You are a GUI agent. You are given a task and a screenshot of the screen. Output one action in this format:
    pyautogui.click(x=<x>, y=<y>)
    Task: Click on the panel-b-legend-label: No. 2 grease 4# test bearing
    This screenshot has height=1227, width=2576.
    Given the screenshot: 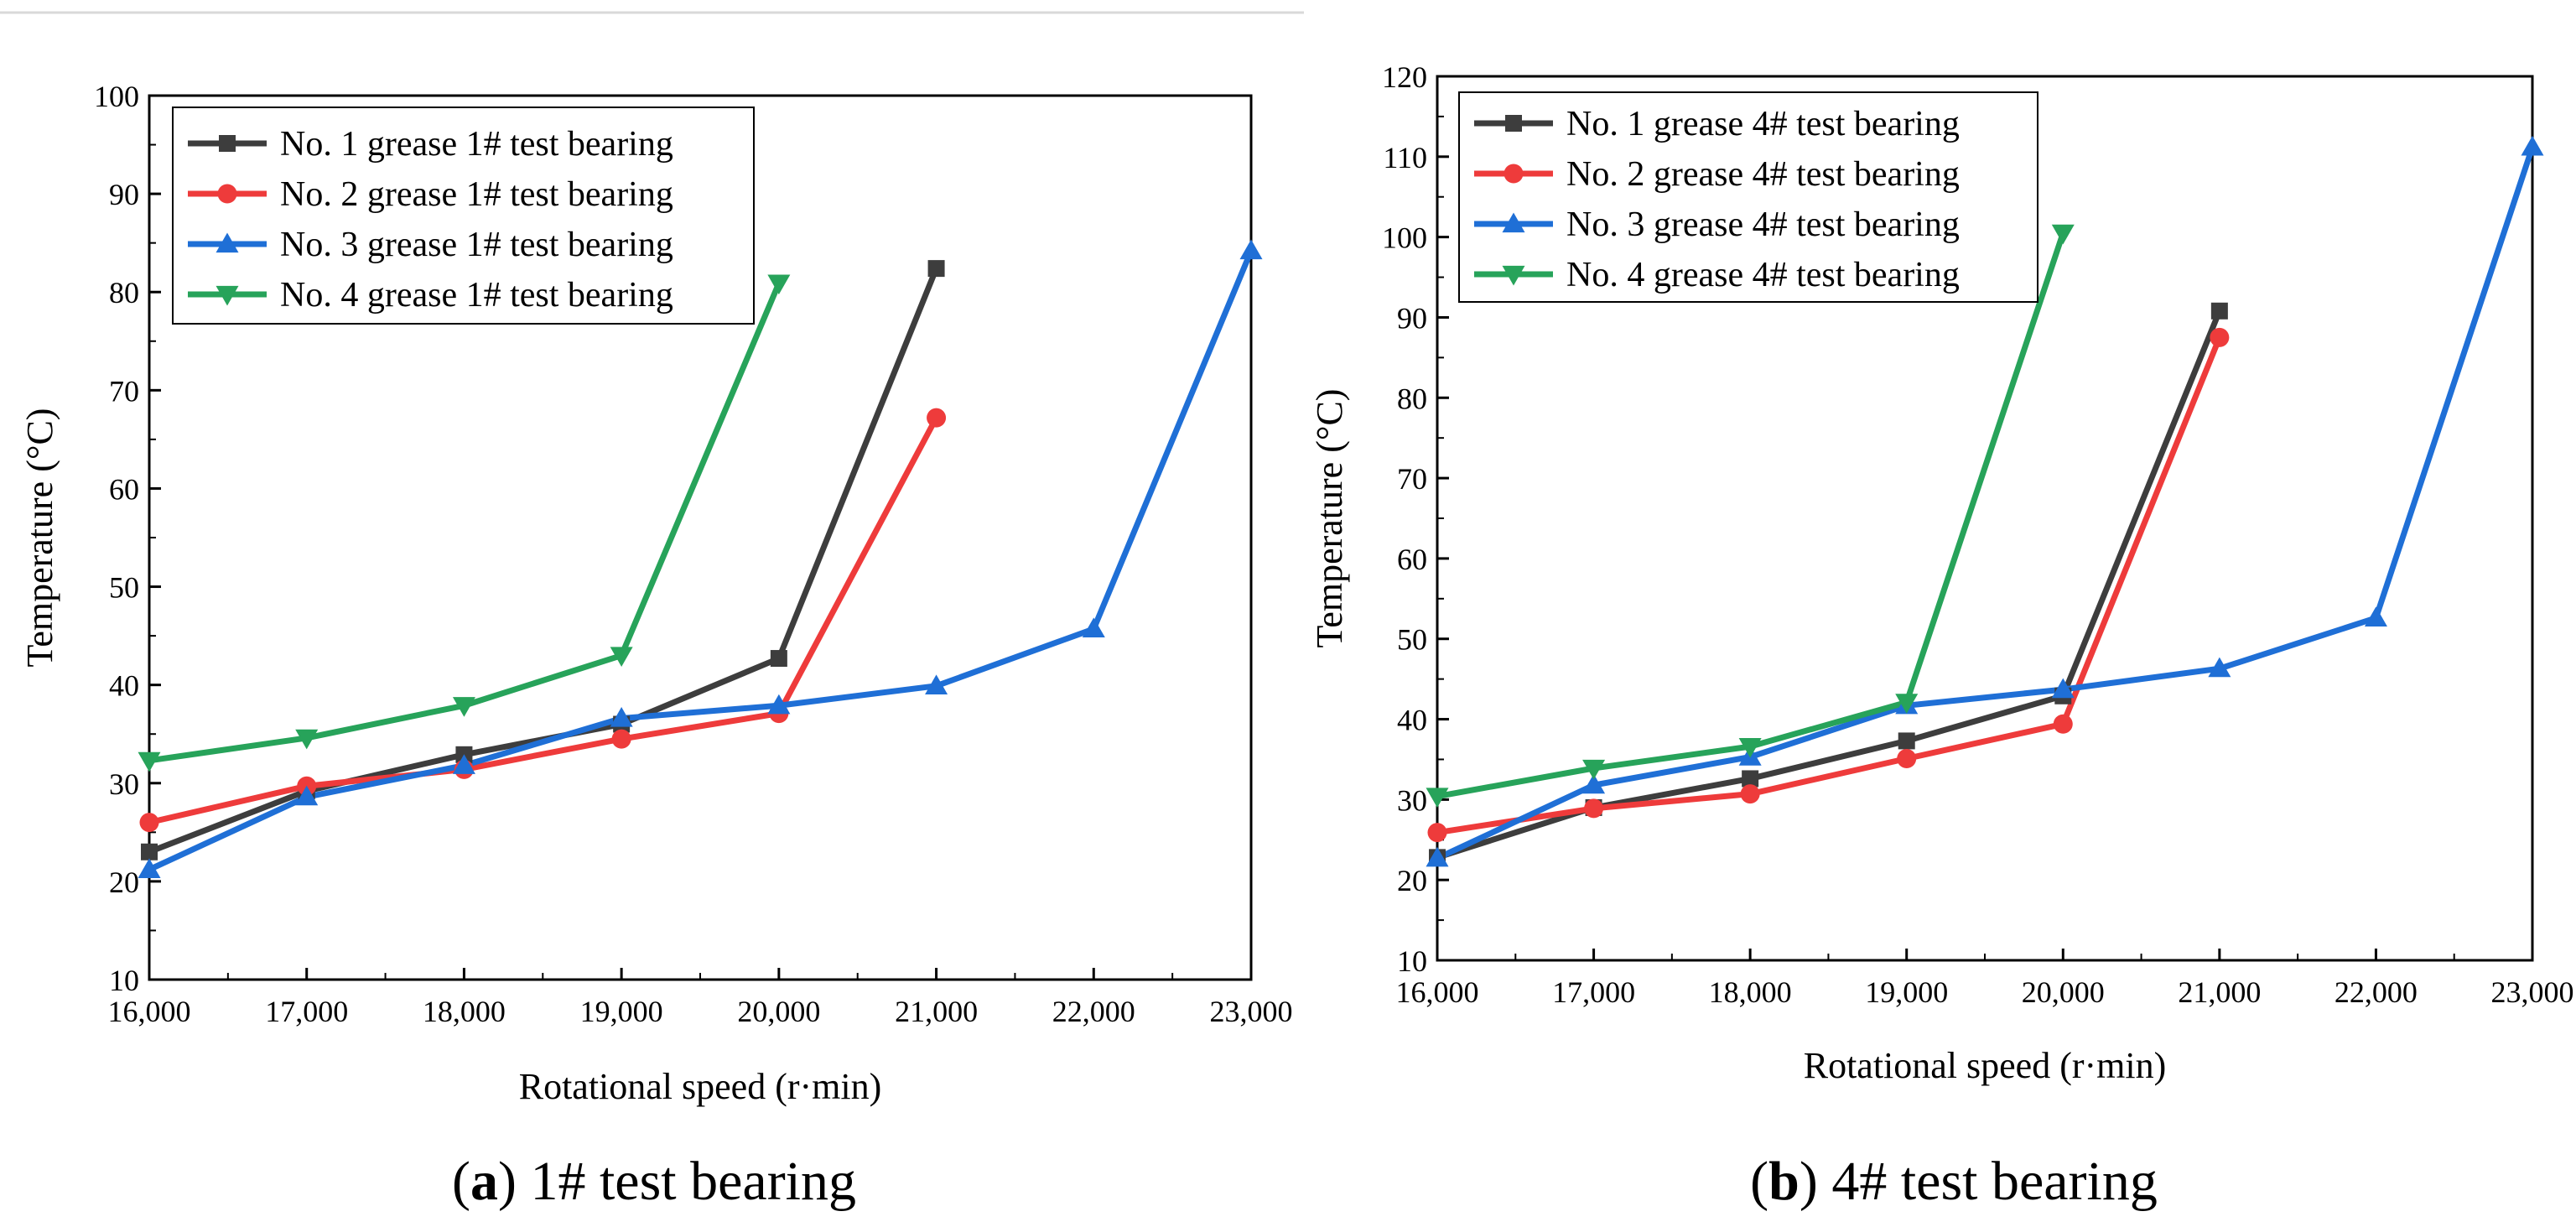 What is the action you would take?
    pyautogui.click(x=1763, y=174)
    